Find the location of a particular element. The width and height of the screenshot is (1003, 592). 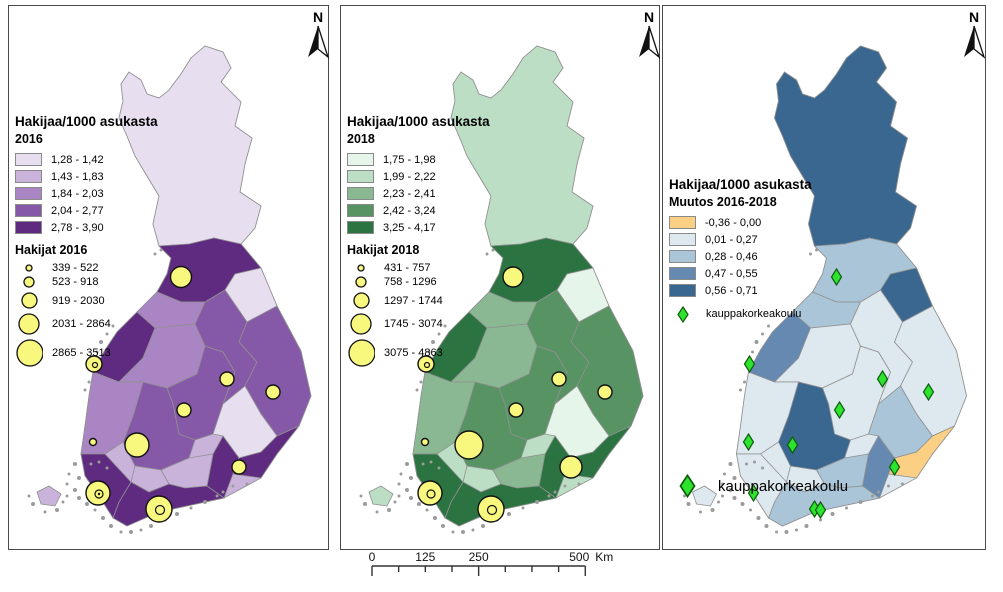

point-legend-label: kauppakorkeakoulu is located at coordinates (754, 314).